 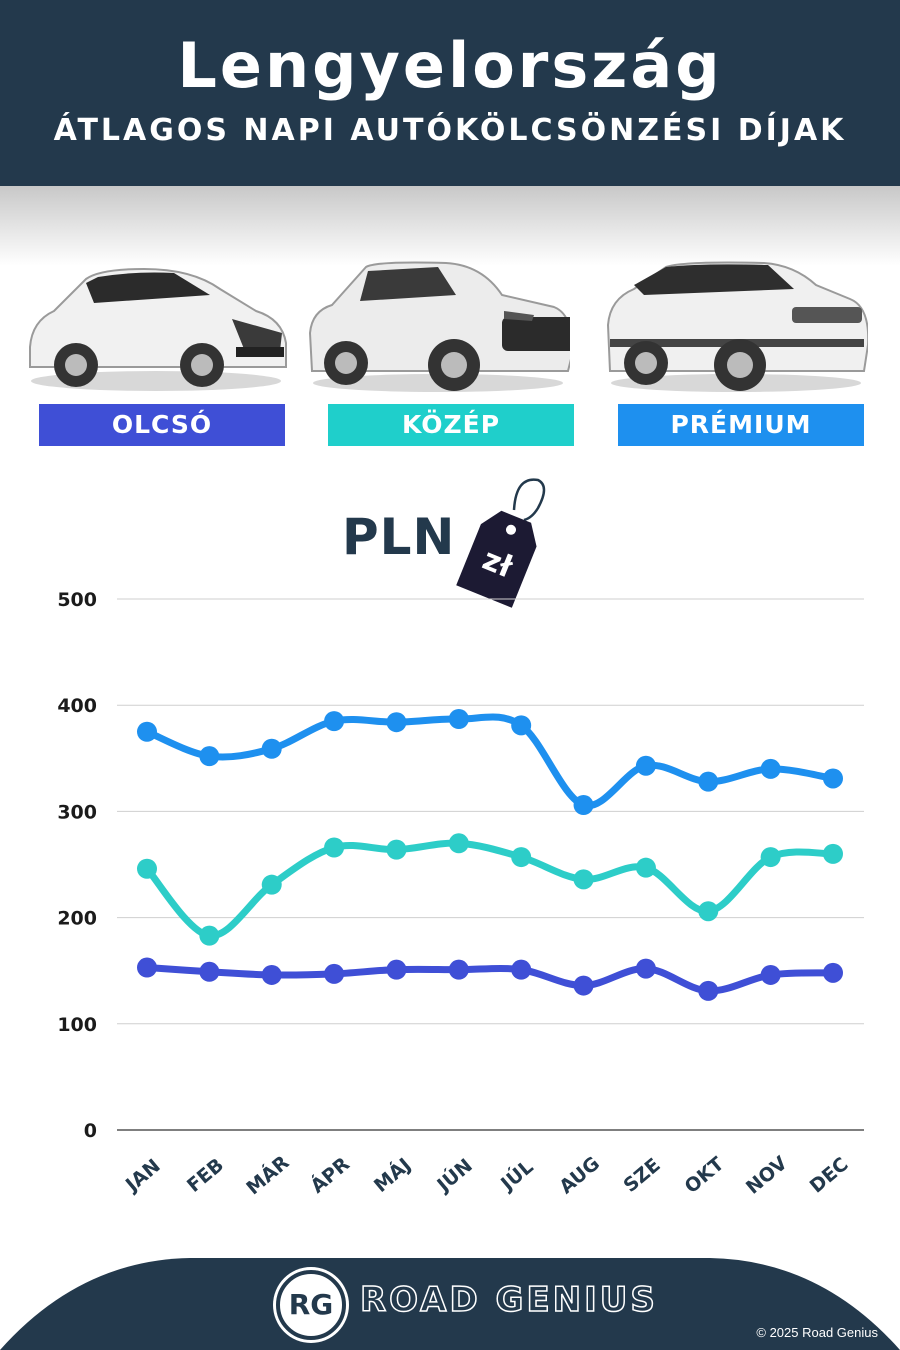 What do you see at coordinates (579, 1175) in the screenshot?
I see `x-tick-label: AUG` at bounding box center [579, 1175].